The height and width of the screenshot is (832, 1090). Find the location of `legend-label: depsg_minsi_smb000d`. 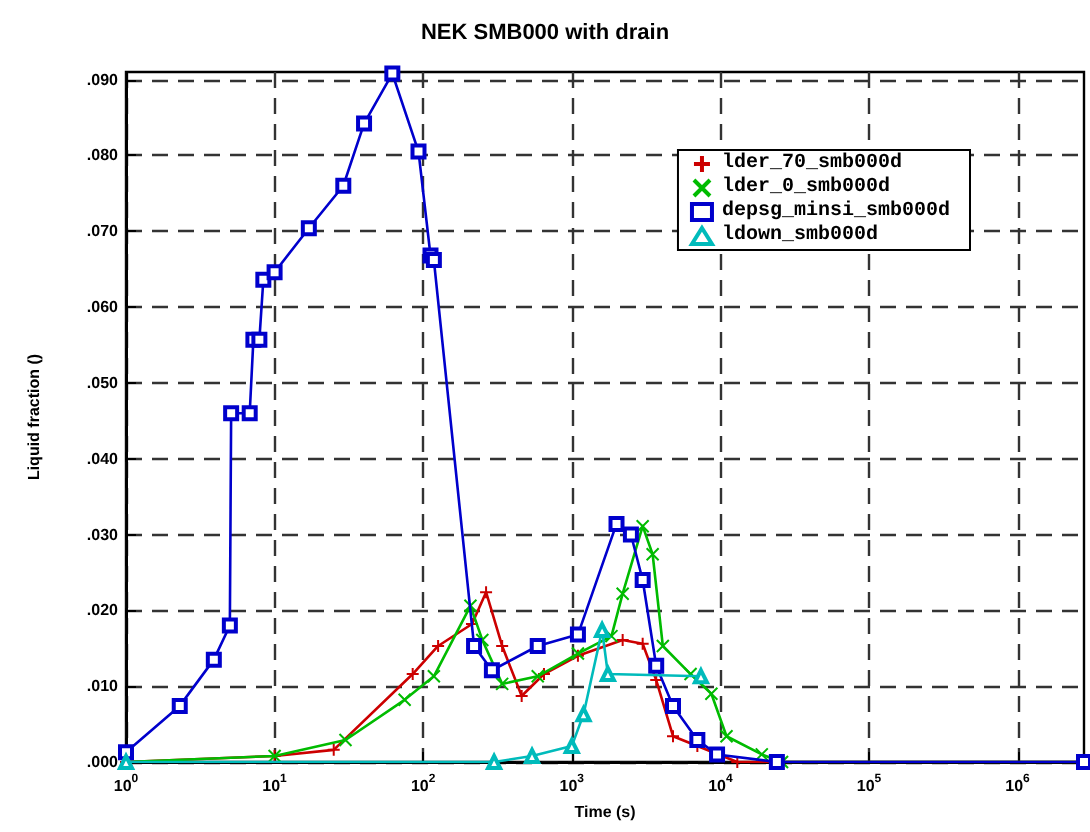

legend-label: depsg_minsi_smb000d is located at coordinates (836, 211).